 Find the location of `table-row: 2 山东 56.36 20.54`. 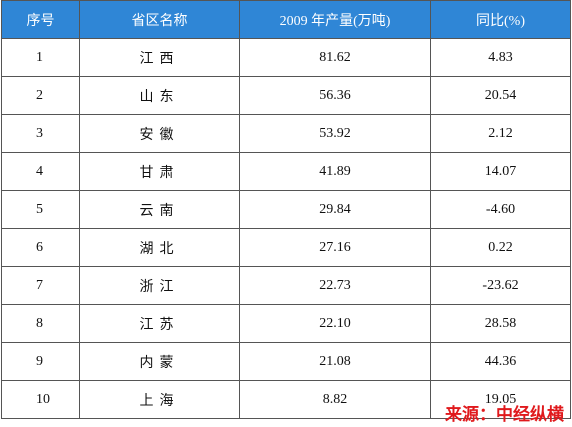

table-row: 2 山东 56.36 20.54 is located at coordinates (286, 95).